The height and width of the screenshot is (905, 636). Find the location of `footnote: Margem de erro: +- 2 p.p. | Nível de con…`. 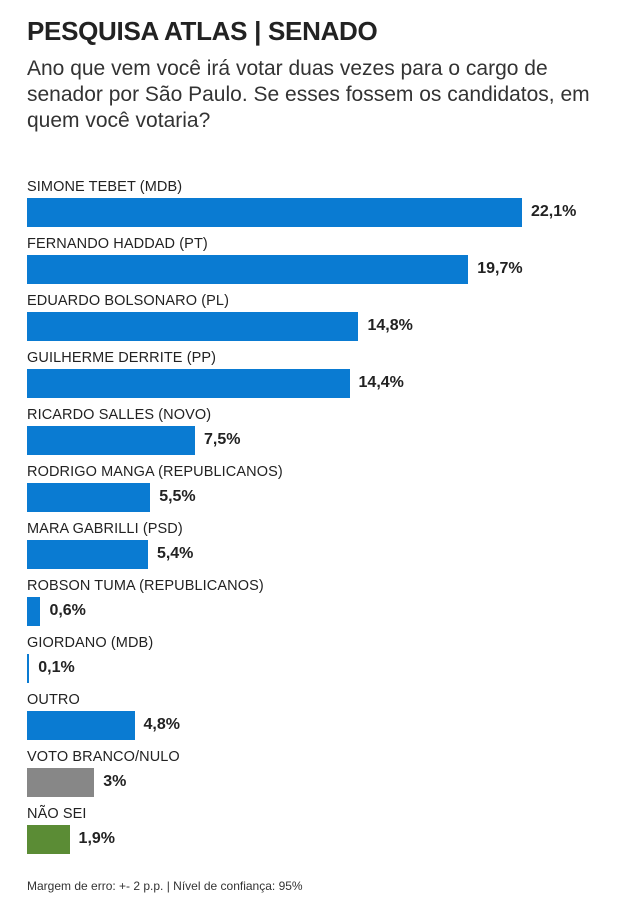

footnote: Margem de erro: +- 2 p.p. | Nível de con… is located at coordinates (165, 886).